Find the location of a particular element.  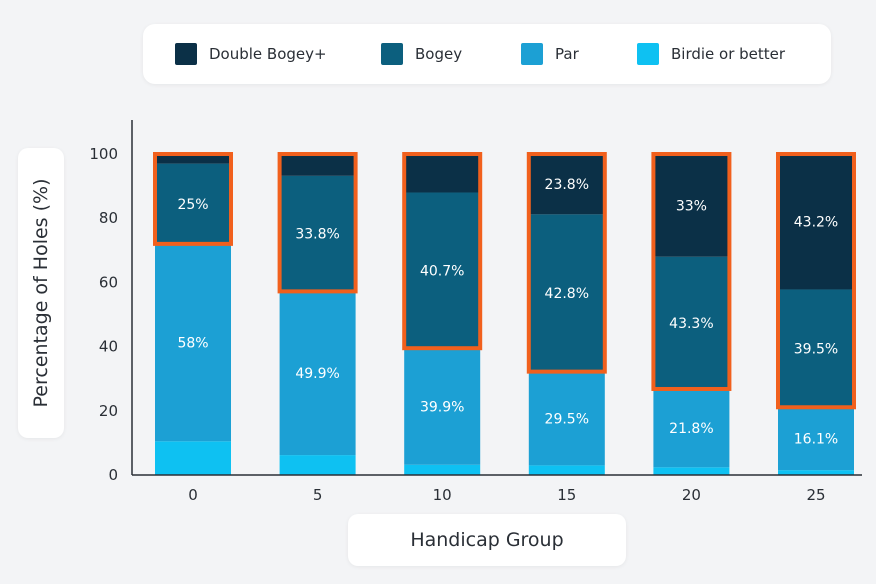

data-label-25-1: 16.1% is located at coordinates (816, 440).